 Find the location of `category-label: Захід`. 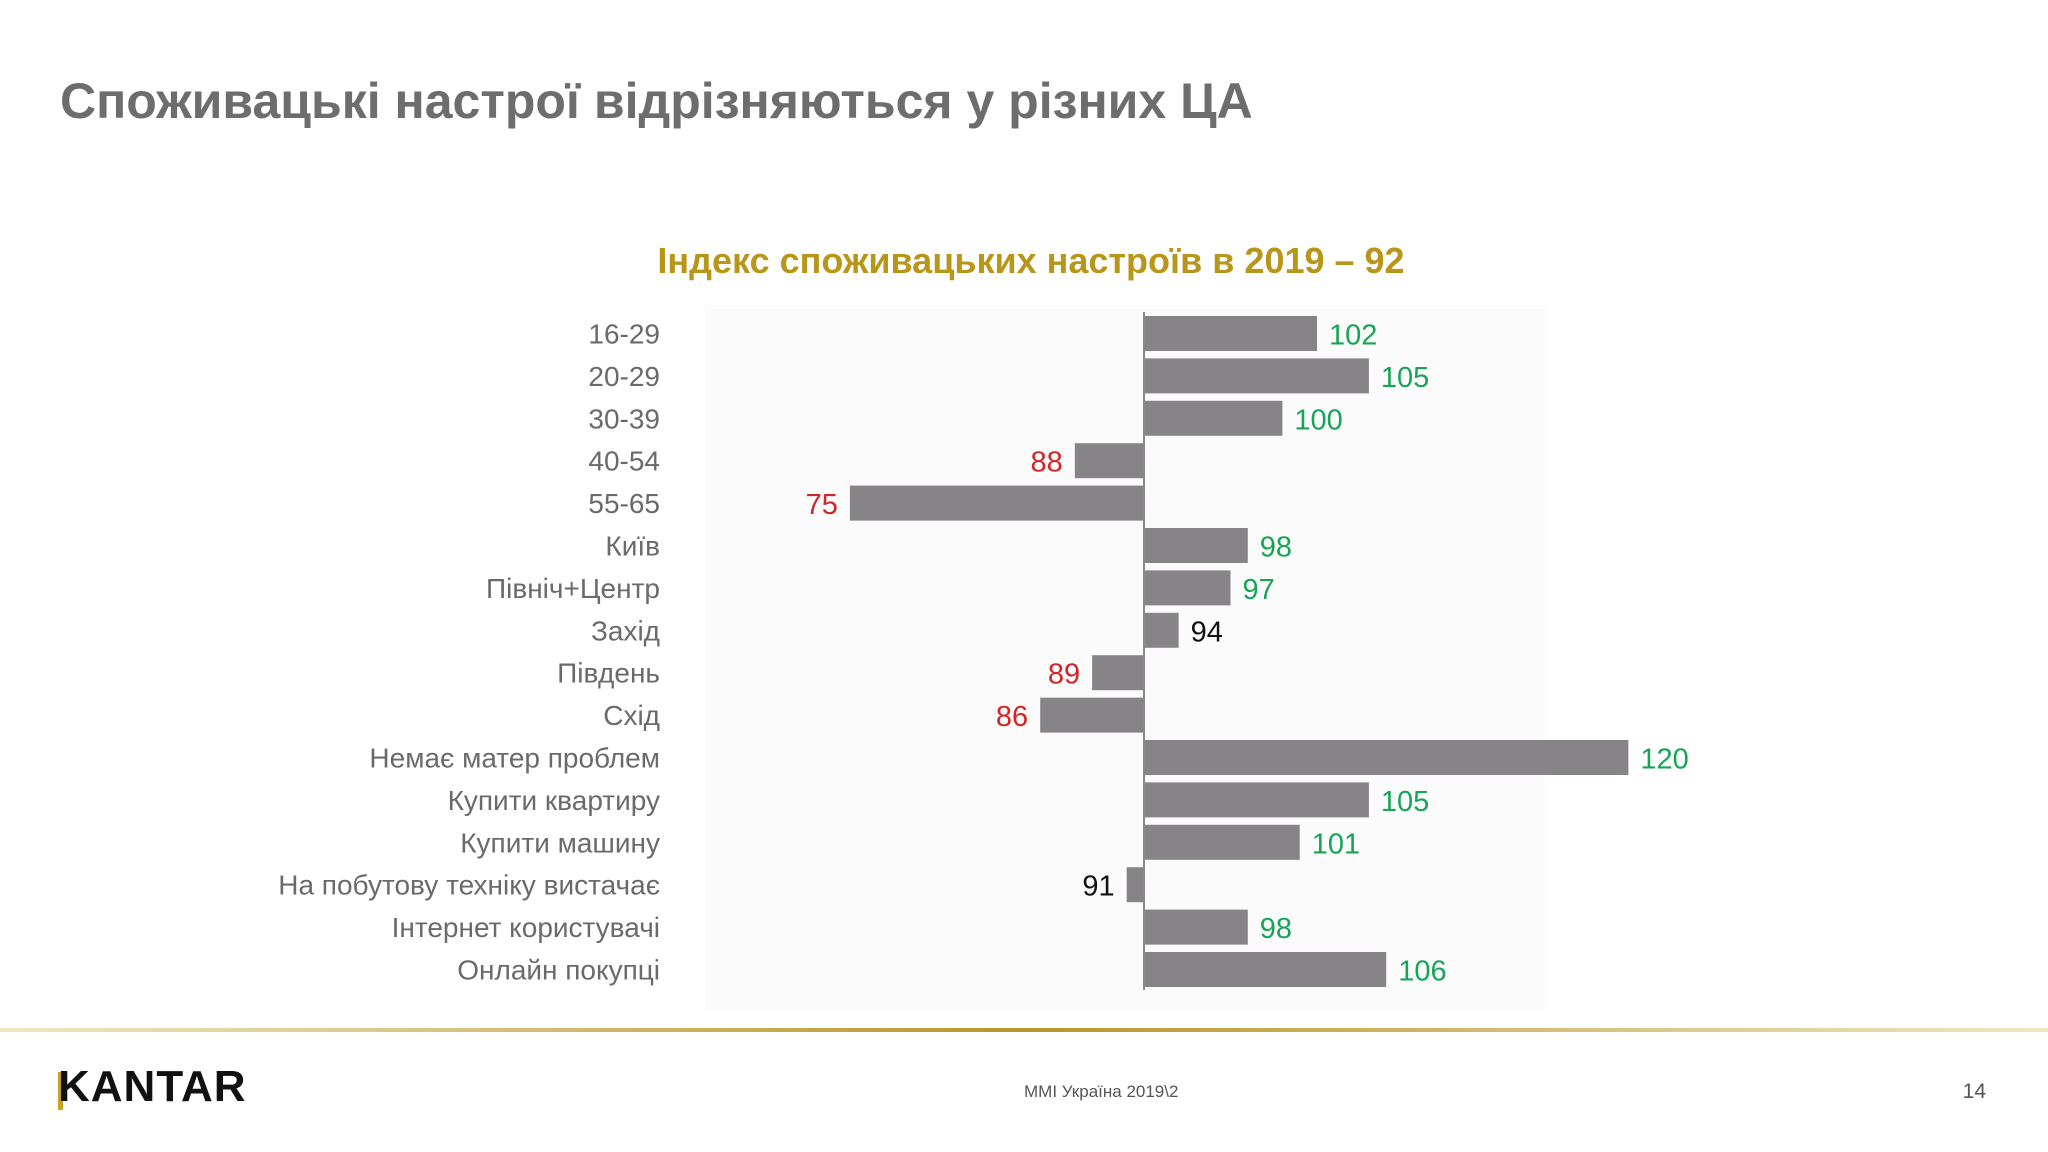

category-label: Захід is located at coordinates (625, 630).